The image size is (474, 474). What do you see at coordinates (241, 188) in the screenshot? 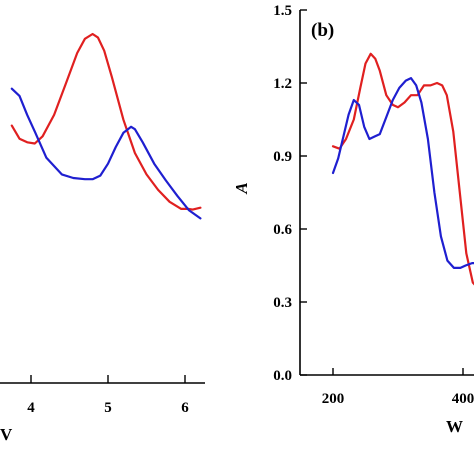
I see `panel-b-y-axis-title: A` at bounding box center [241, 188].